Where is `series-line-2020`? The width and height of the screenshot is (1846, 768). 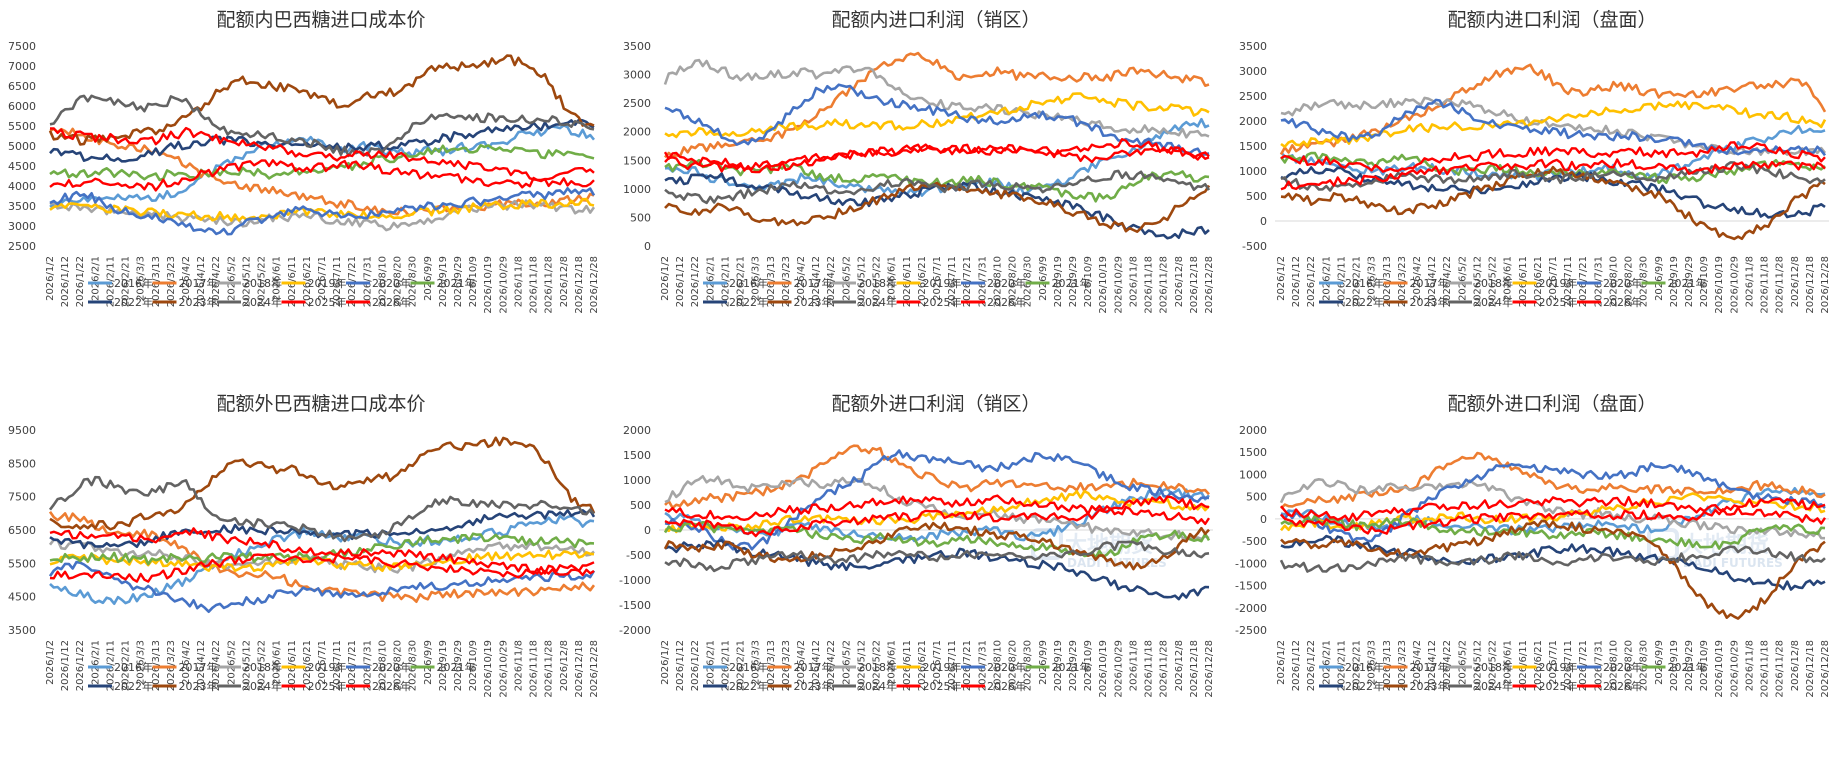 series-line-2020 is located at coordinates (937, 500).